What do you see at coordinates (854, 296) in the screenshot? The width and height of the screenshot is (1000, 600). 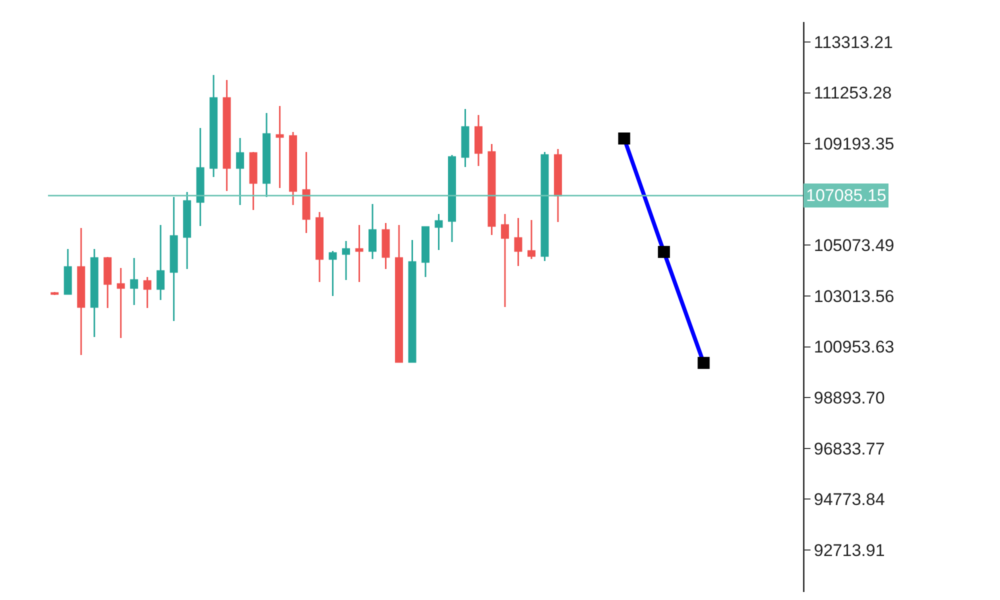 I see `y-tick-label: 103013.56` at bounding box center [854, 296].